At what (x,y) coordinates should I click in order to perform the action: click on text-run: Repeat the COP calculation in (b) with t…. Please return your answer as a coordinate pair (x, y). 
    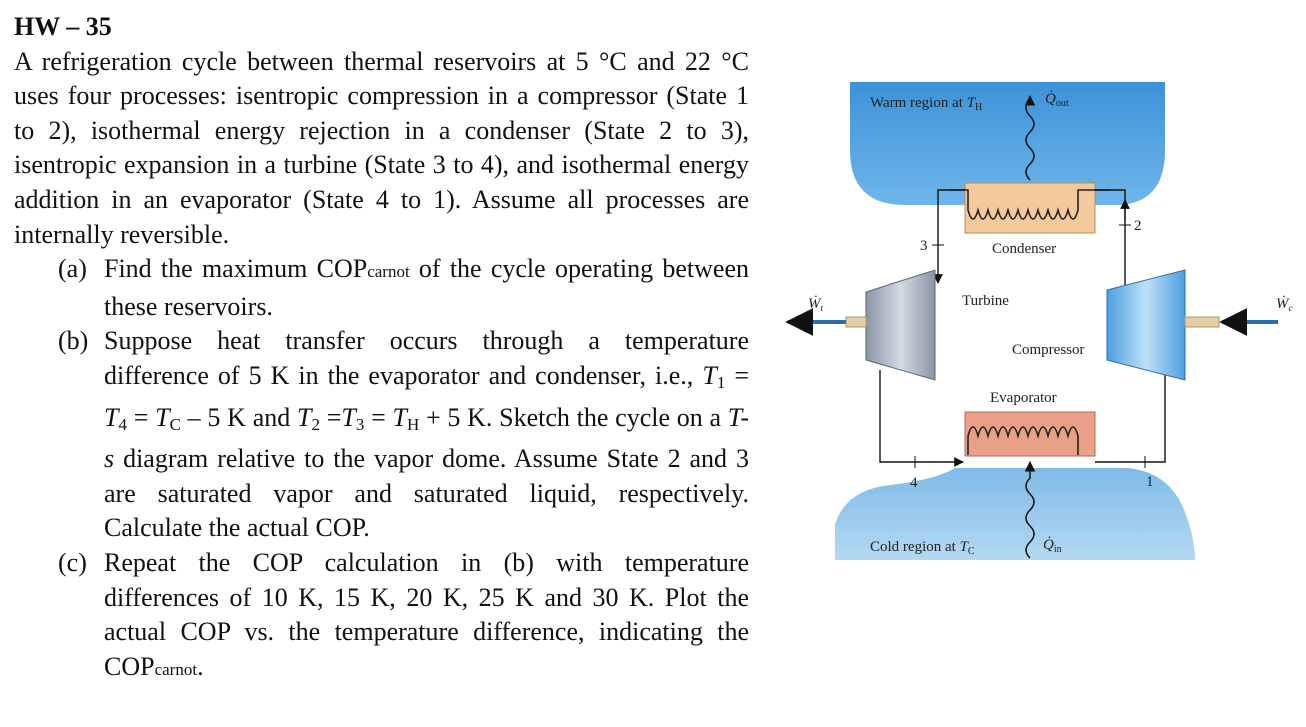
    Looking at the image, I should click on (426, 614).